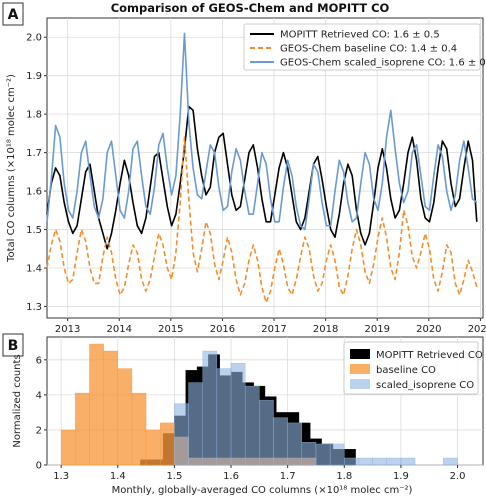  Describe the element at coordinates (273, 329) in the screenshot. I see `panel-a-xtick-label: 2017` at that location.